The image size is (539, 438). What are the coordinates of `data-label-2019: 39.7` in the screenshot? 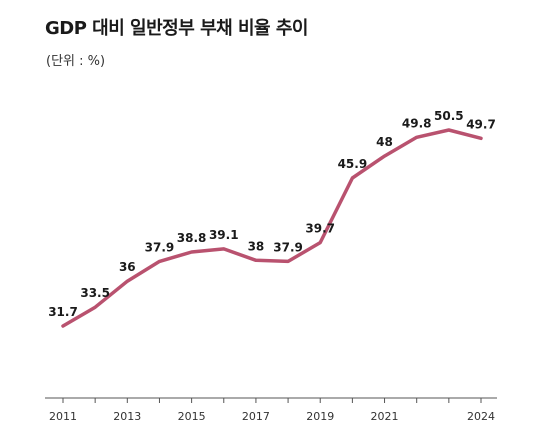 It's located at (320, 229).